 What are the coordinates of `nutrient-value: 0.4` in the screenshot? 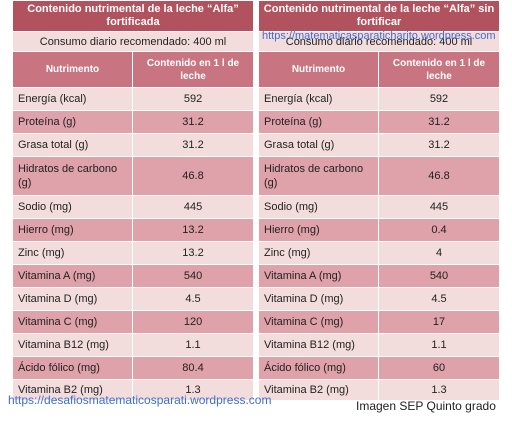 It's located at (439, 230).